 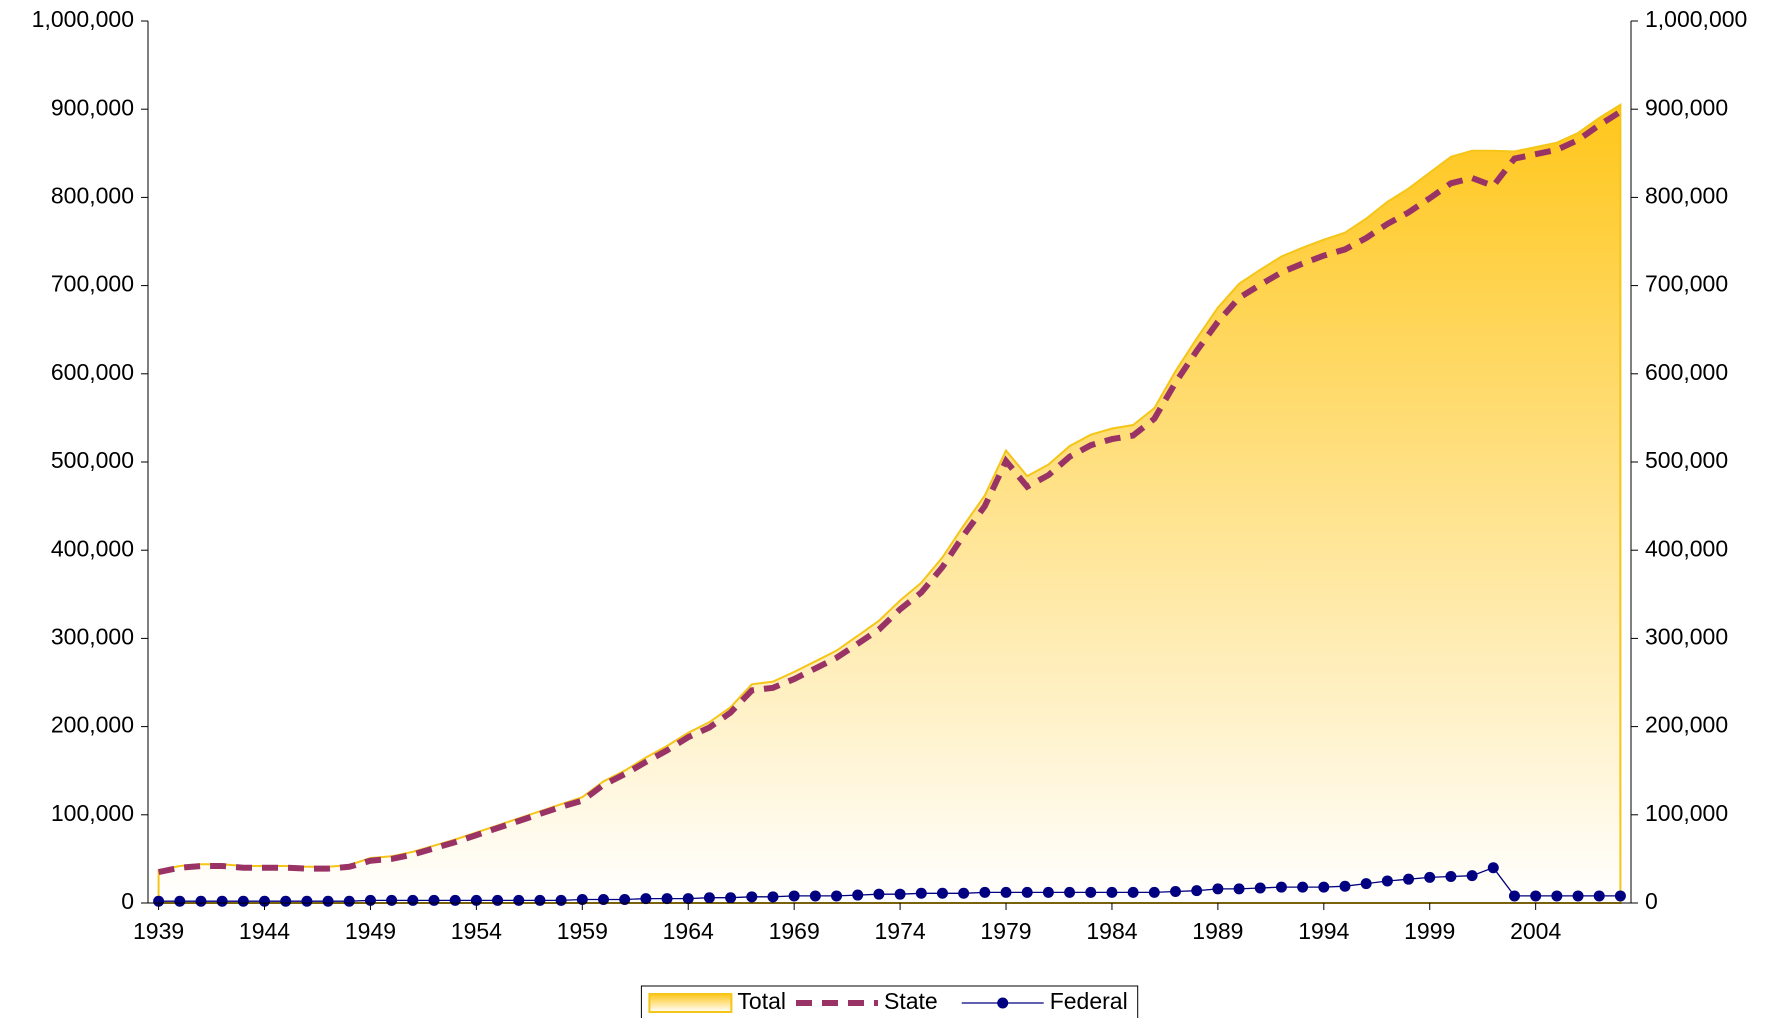 I want to click on x-tick-label: 1939, so click(x=158, y=931).